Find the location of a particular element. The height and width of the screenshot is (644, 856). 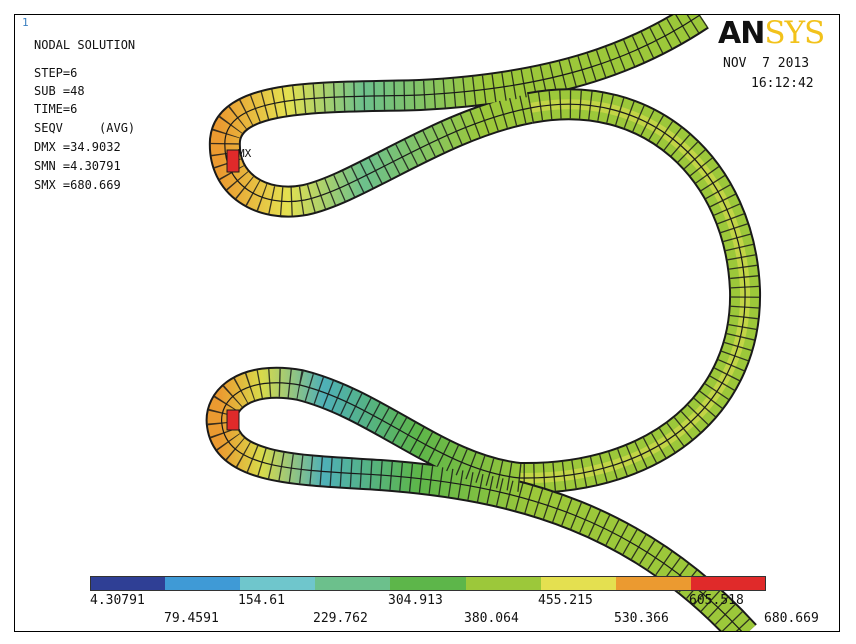

step-value: STEP=6 is located at coordinates (56, 73).